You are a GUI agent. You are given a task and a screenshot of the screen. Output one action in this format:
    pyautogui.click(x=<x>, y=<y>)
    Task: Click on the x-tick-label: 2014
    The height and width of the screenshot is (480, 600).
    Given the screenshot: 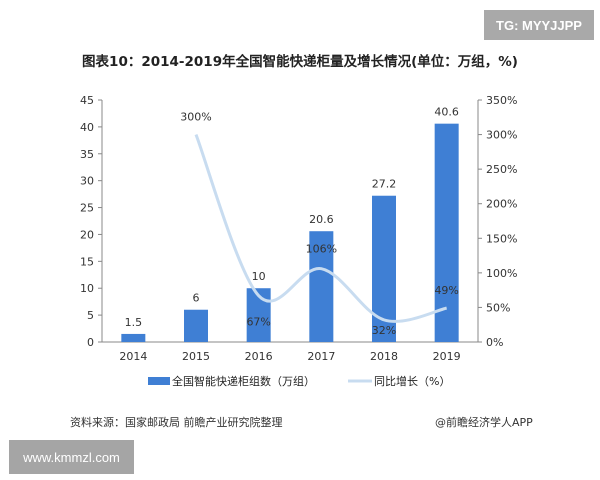 What is the action you would take?
    pyautogui.click(x=133, y=356)
    